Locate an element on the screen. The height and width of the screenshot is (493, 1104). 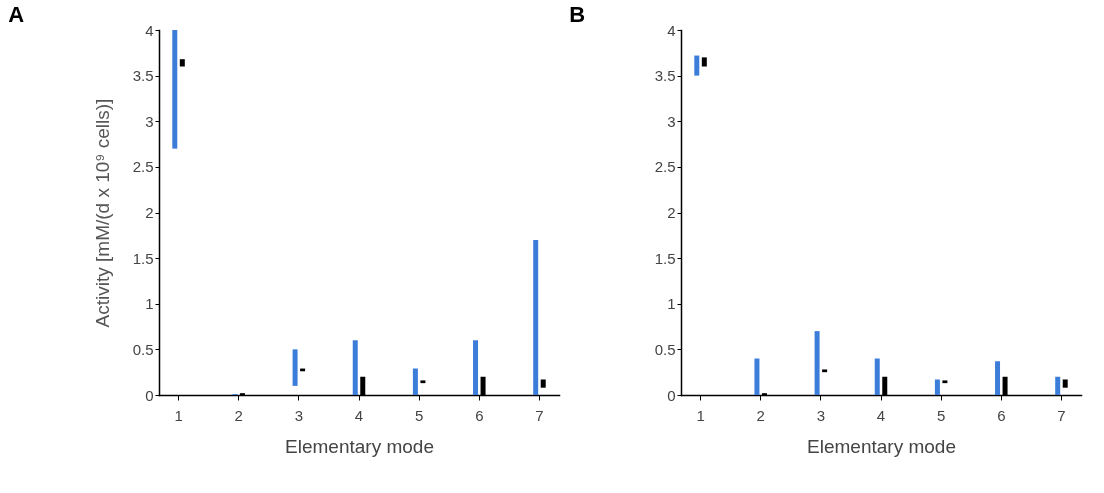
chart-title: B is located at coordinates (577, 14).